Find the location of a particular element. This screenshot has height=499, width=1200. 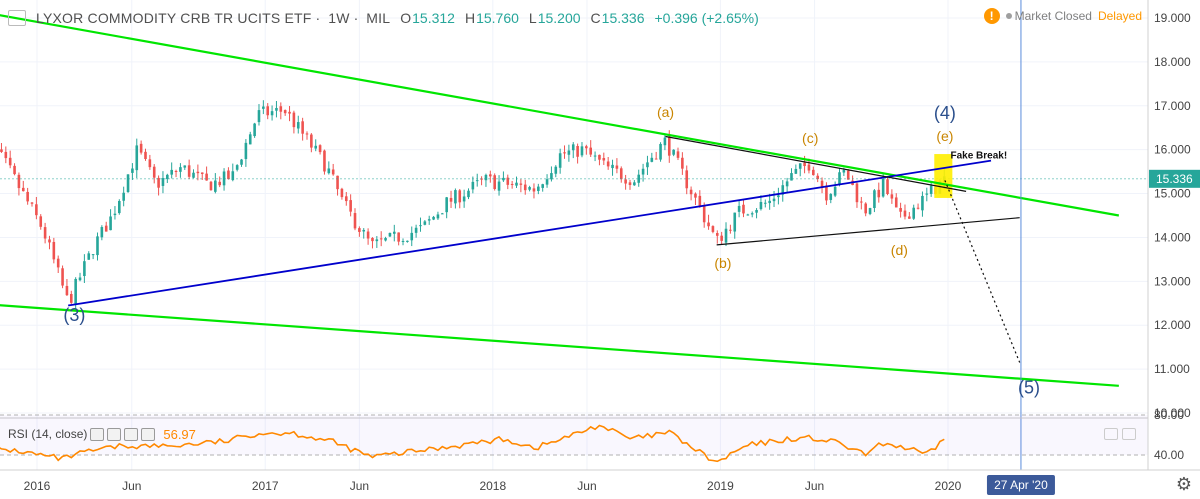

wave-label: (c) is located at coordinates (810, 138).